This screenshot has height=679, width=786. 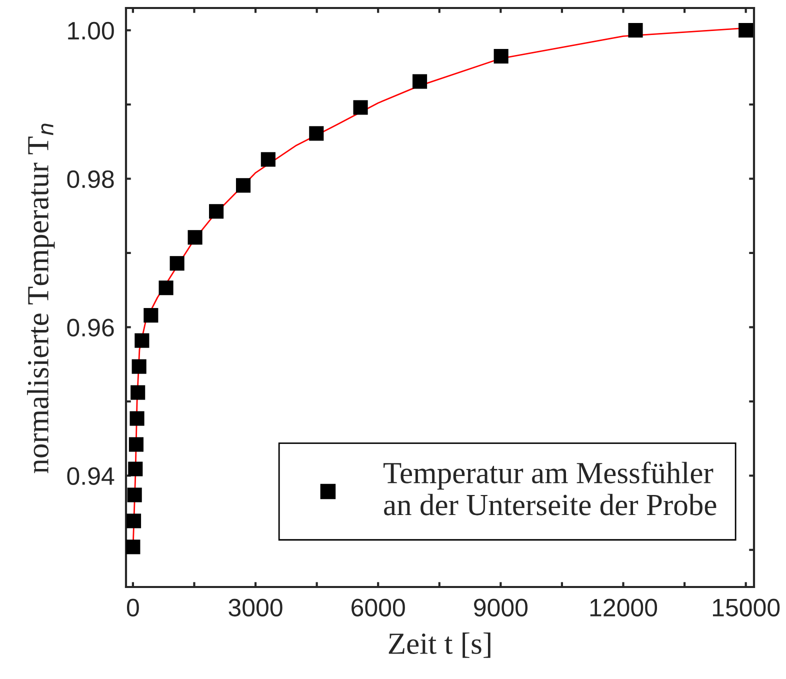 What do you see at coordinates (90, 327) in the screenshot?
I see `y-tick-label: 0.96` at bounding box center [90, 327].